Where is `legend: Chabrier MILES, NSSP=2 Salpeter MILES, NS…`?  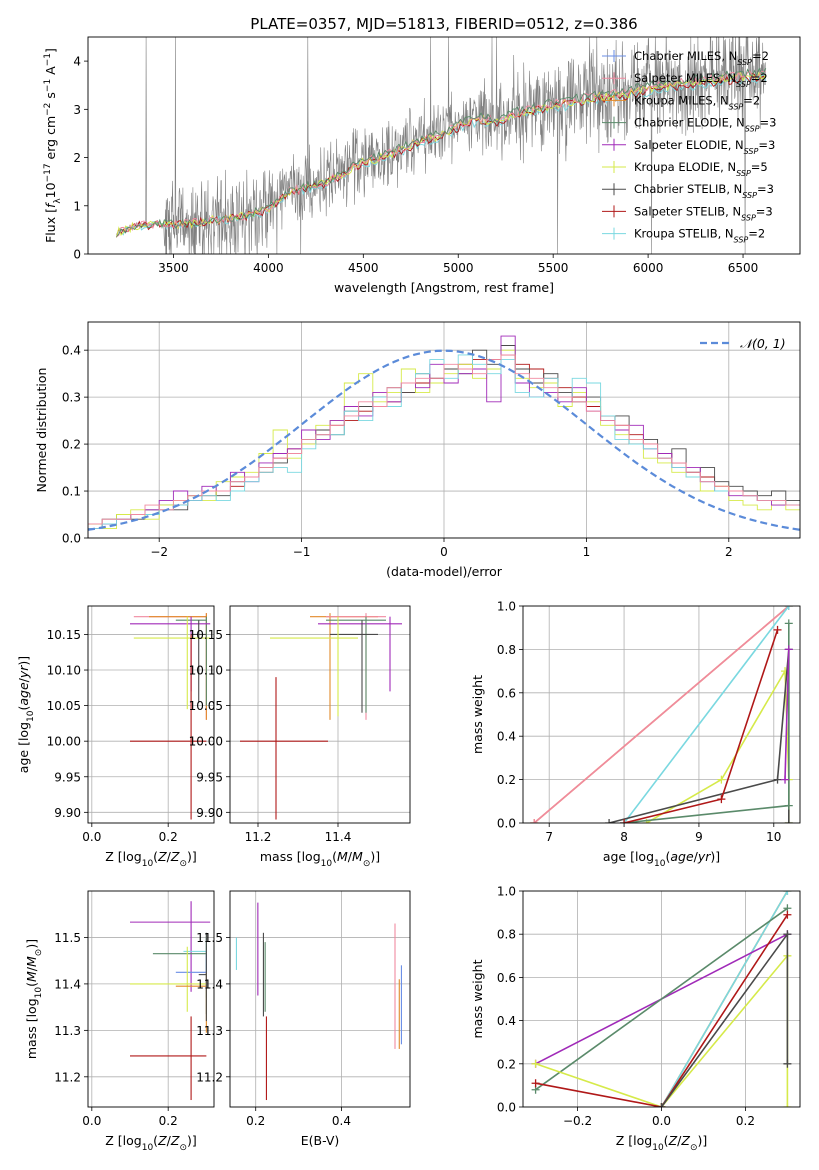
legend: Chabrier MILES, NSSP=2 Salpeter MILES, NS… is located at coordinates (689, 146).